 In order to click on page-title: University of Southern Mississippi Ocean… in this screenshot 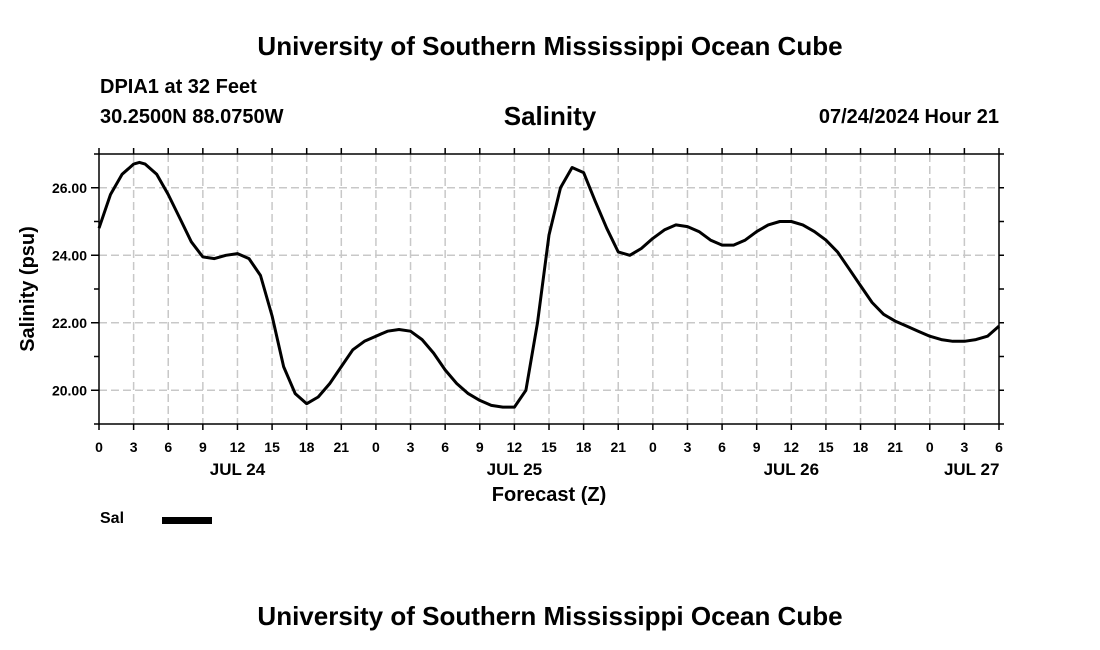, I will do `click(550, 46)`.